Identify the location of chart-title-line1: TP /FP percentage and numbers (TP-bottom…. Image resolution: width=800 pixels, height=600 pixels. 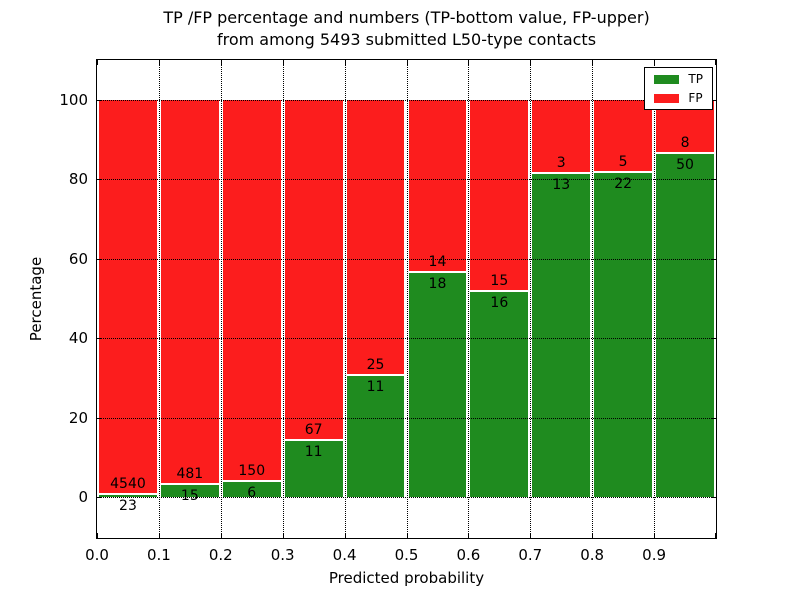
(406, 17).